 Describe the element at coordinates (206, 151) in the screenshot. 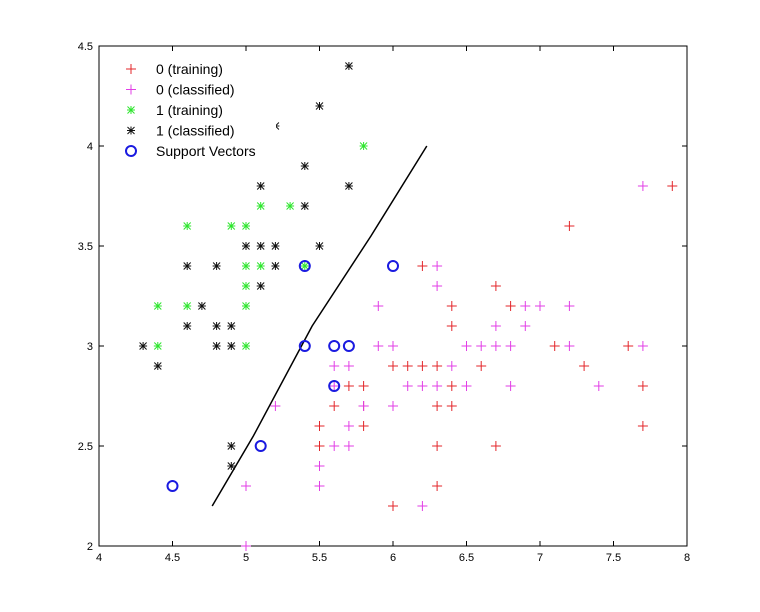

I see `legend-label: Support Vectors` at that location.